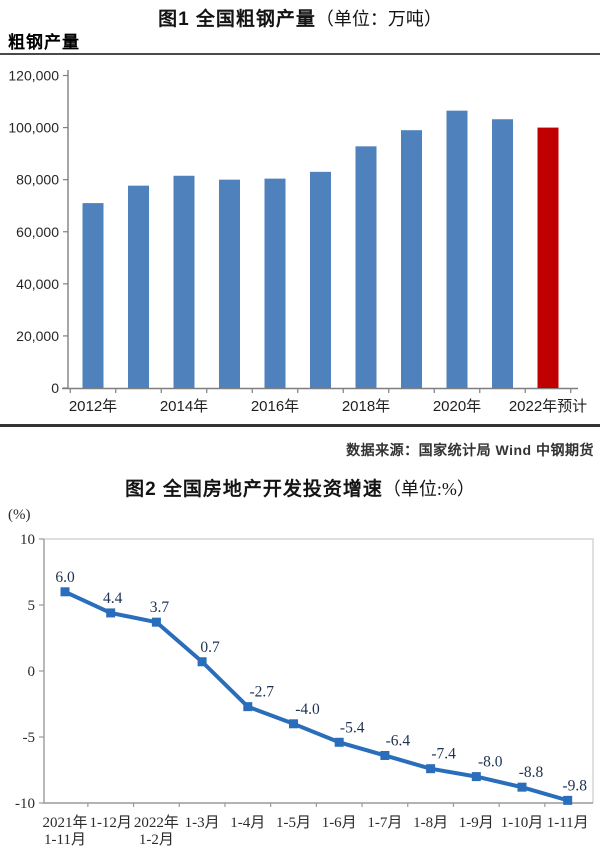  I want to click on chart2-point-label: -9.8, so click(574, 785).